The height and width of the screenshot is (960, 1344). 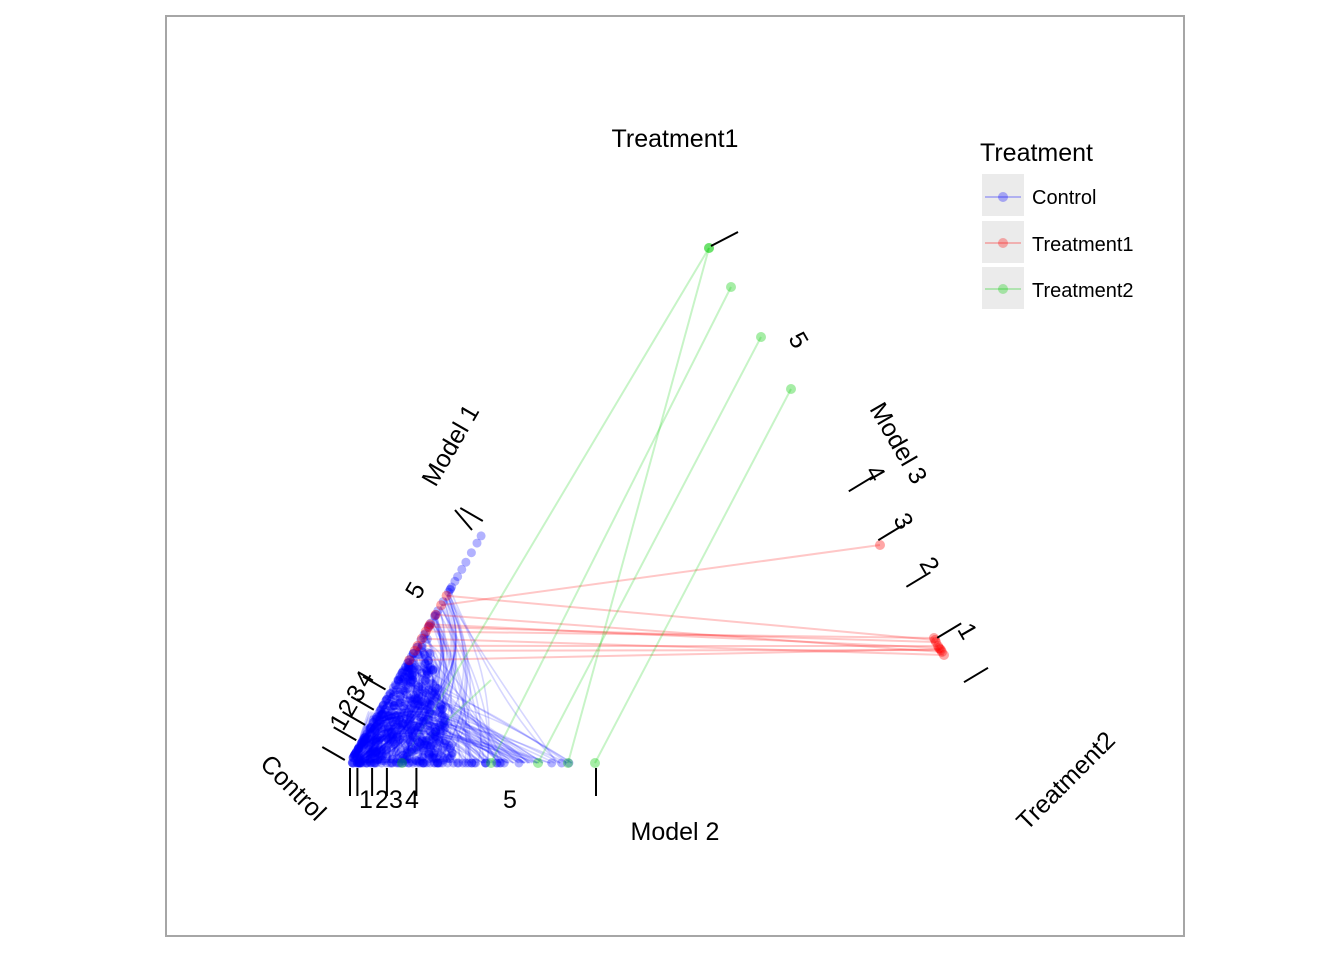 I want to click on legend-label-treatment2: Treatment2, so click(x=1083, y=291).